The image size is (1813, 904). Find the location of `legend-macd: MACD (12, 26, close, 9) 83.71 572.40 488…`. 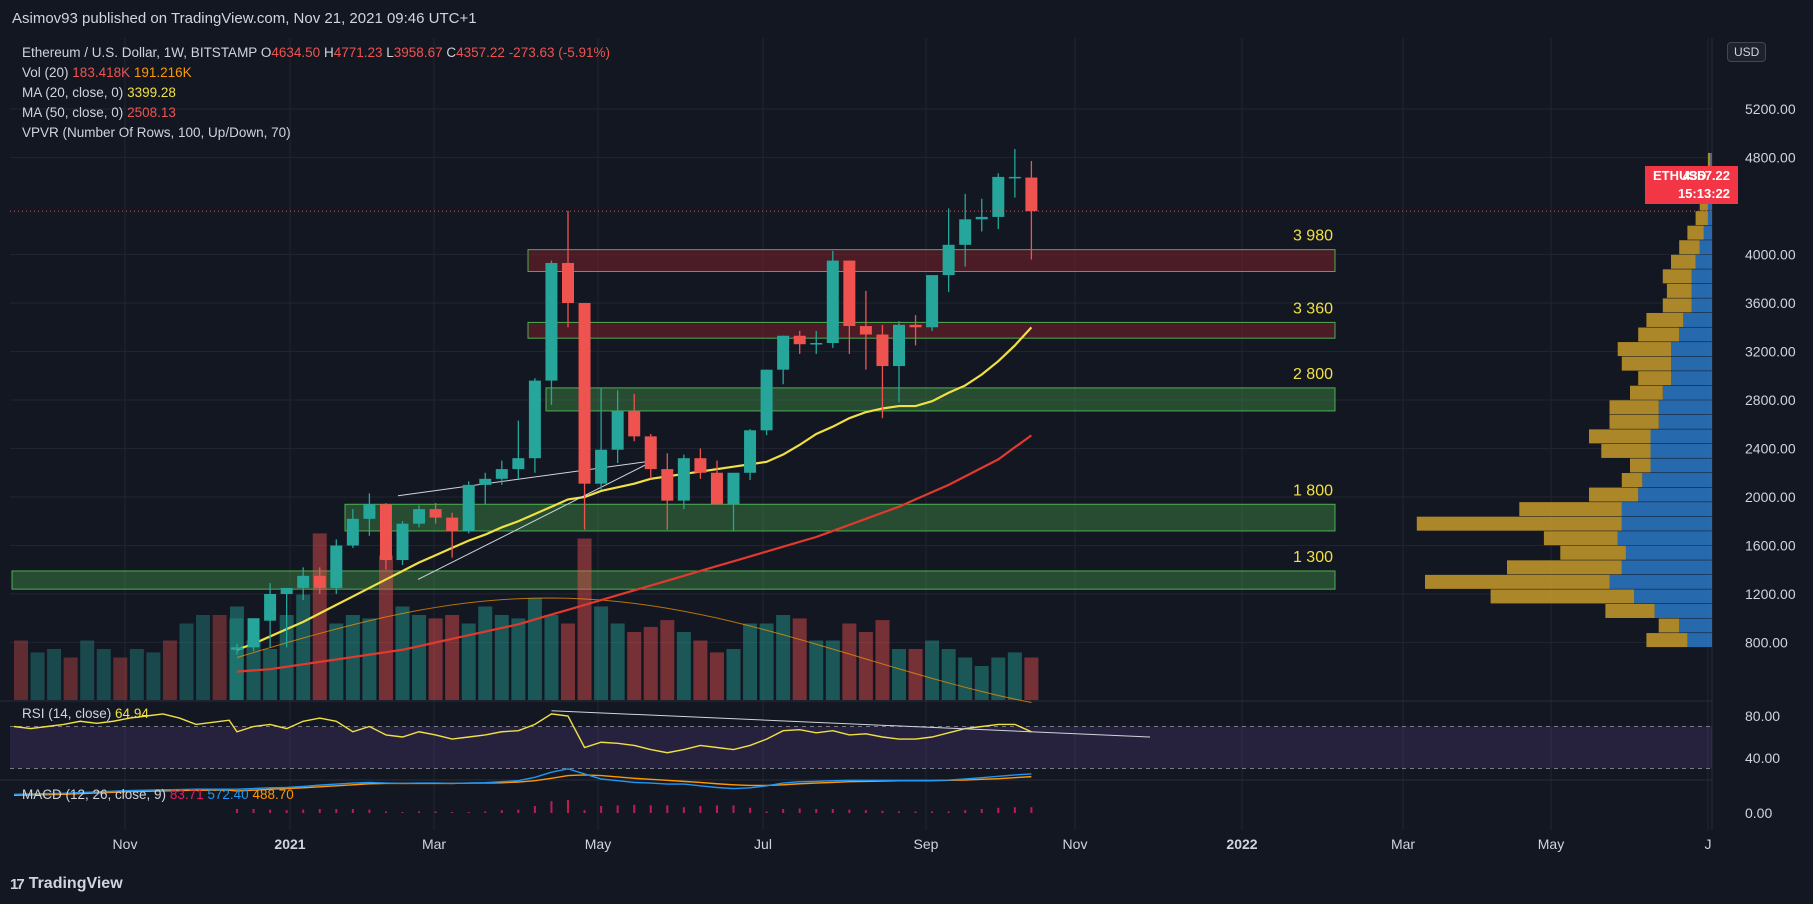

legend-macd: MACD (12, 26, close, 9) 83.71 572.40 488… is located at coordinates (158, 794).